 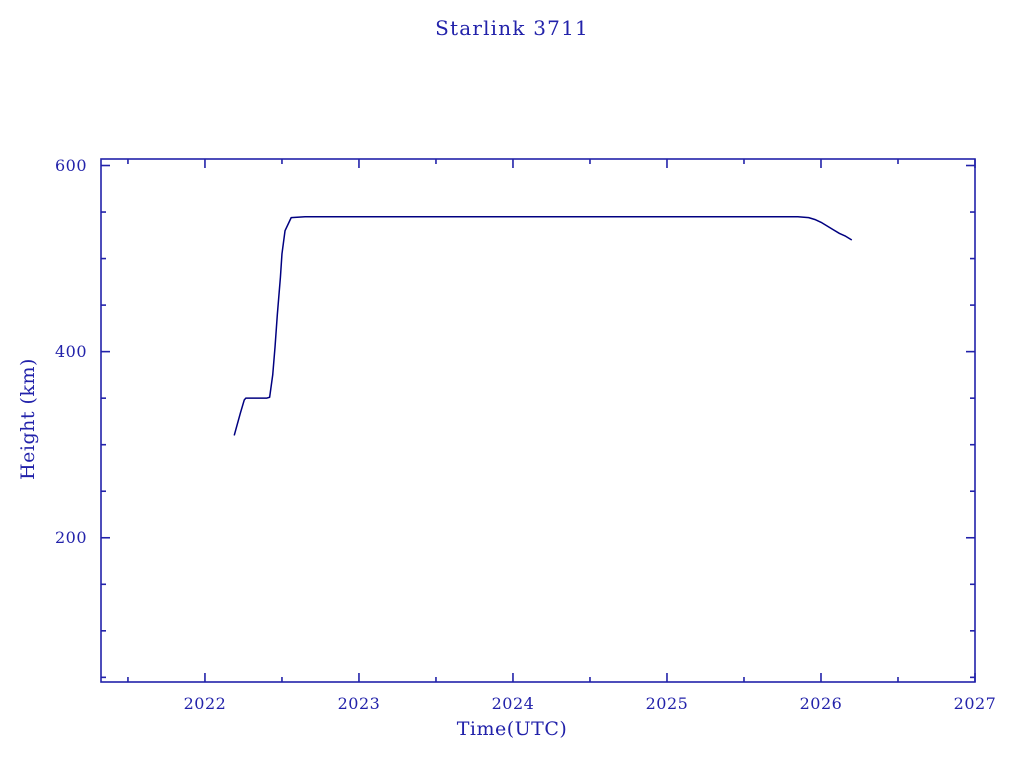 What do you see at coordinates (512, 729) in the screenshot?
I see `x-axis-label: Time(UTC)` at bounding box center [512, 729].